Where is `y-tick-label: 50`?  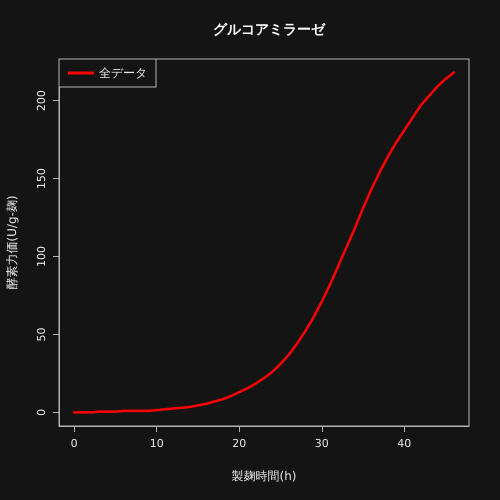 y-tick-label: 50 is located at coordinates (41, 334).